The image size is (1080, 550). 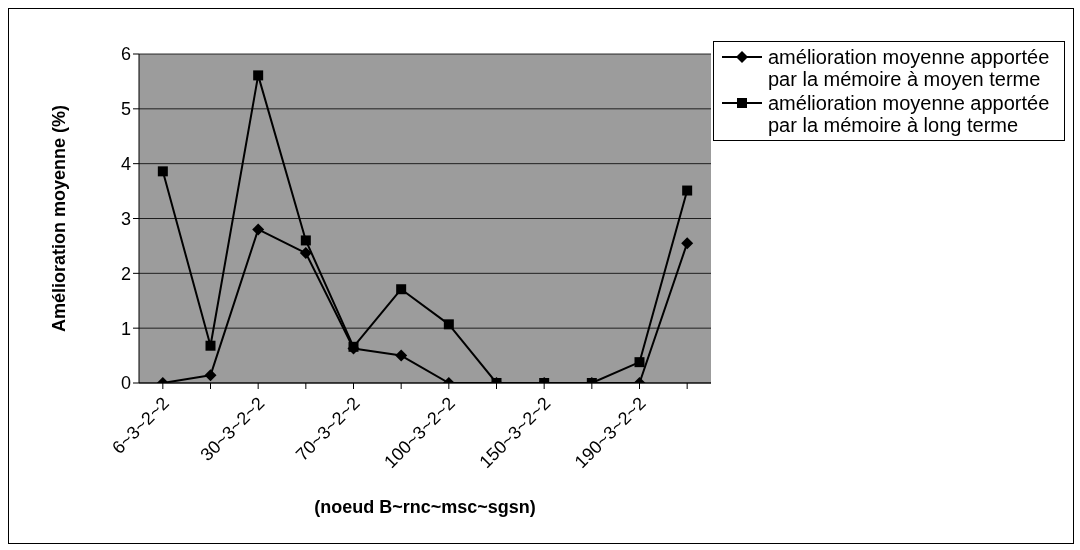 What do you see at coordinates (125, 218) in the screenshot?
I see `y-tick-label: 3` at bounding box center [125, 218].